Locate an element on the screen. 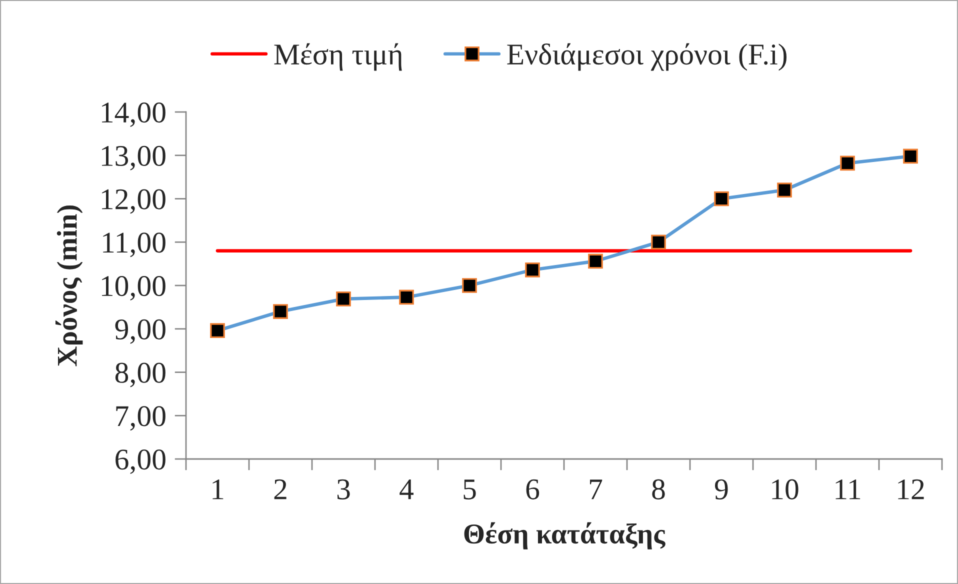 The height and width of the screenshot is (584, 958). y-tick-label: 7,00 is located at coordinates (141, 418).